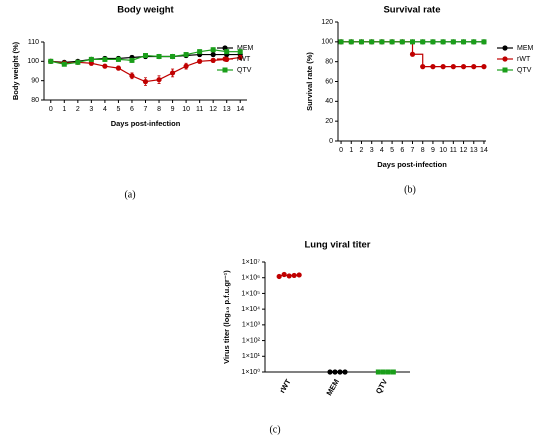 The image size is (550, 445). Describe the element at coordinates (15, 70) in the screenshot. I see `y-axis-label: Body weight (%)` at that location.